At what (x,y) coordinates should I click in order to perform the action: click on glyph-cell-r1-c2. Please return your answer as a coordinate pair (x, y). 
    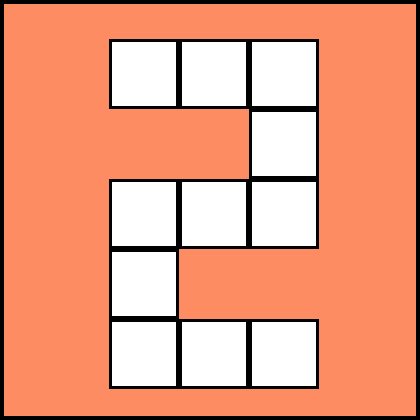
    Looking at the image, I should click on (284, 144).